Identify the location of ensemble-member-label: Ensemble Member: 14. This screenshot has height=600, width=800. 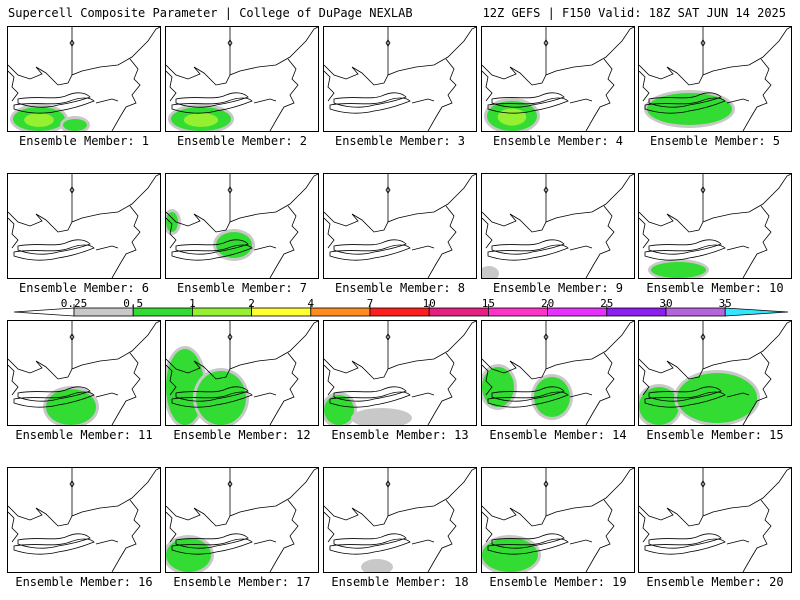
(558, 435).